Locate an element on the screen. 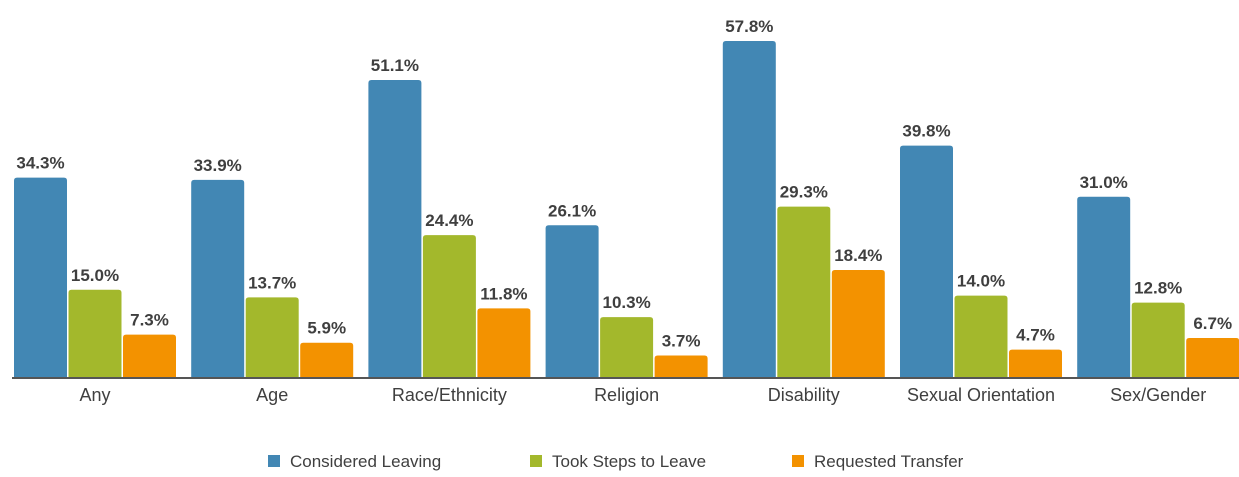 The width and height of the screenshot is (1239, 477). bar-religion-requested-transfer is located at coordinates (681, 366).